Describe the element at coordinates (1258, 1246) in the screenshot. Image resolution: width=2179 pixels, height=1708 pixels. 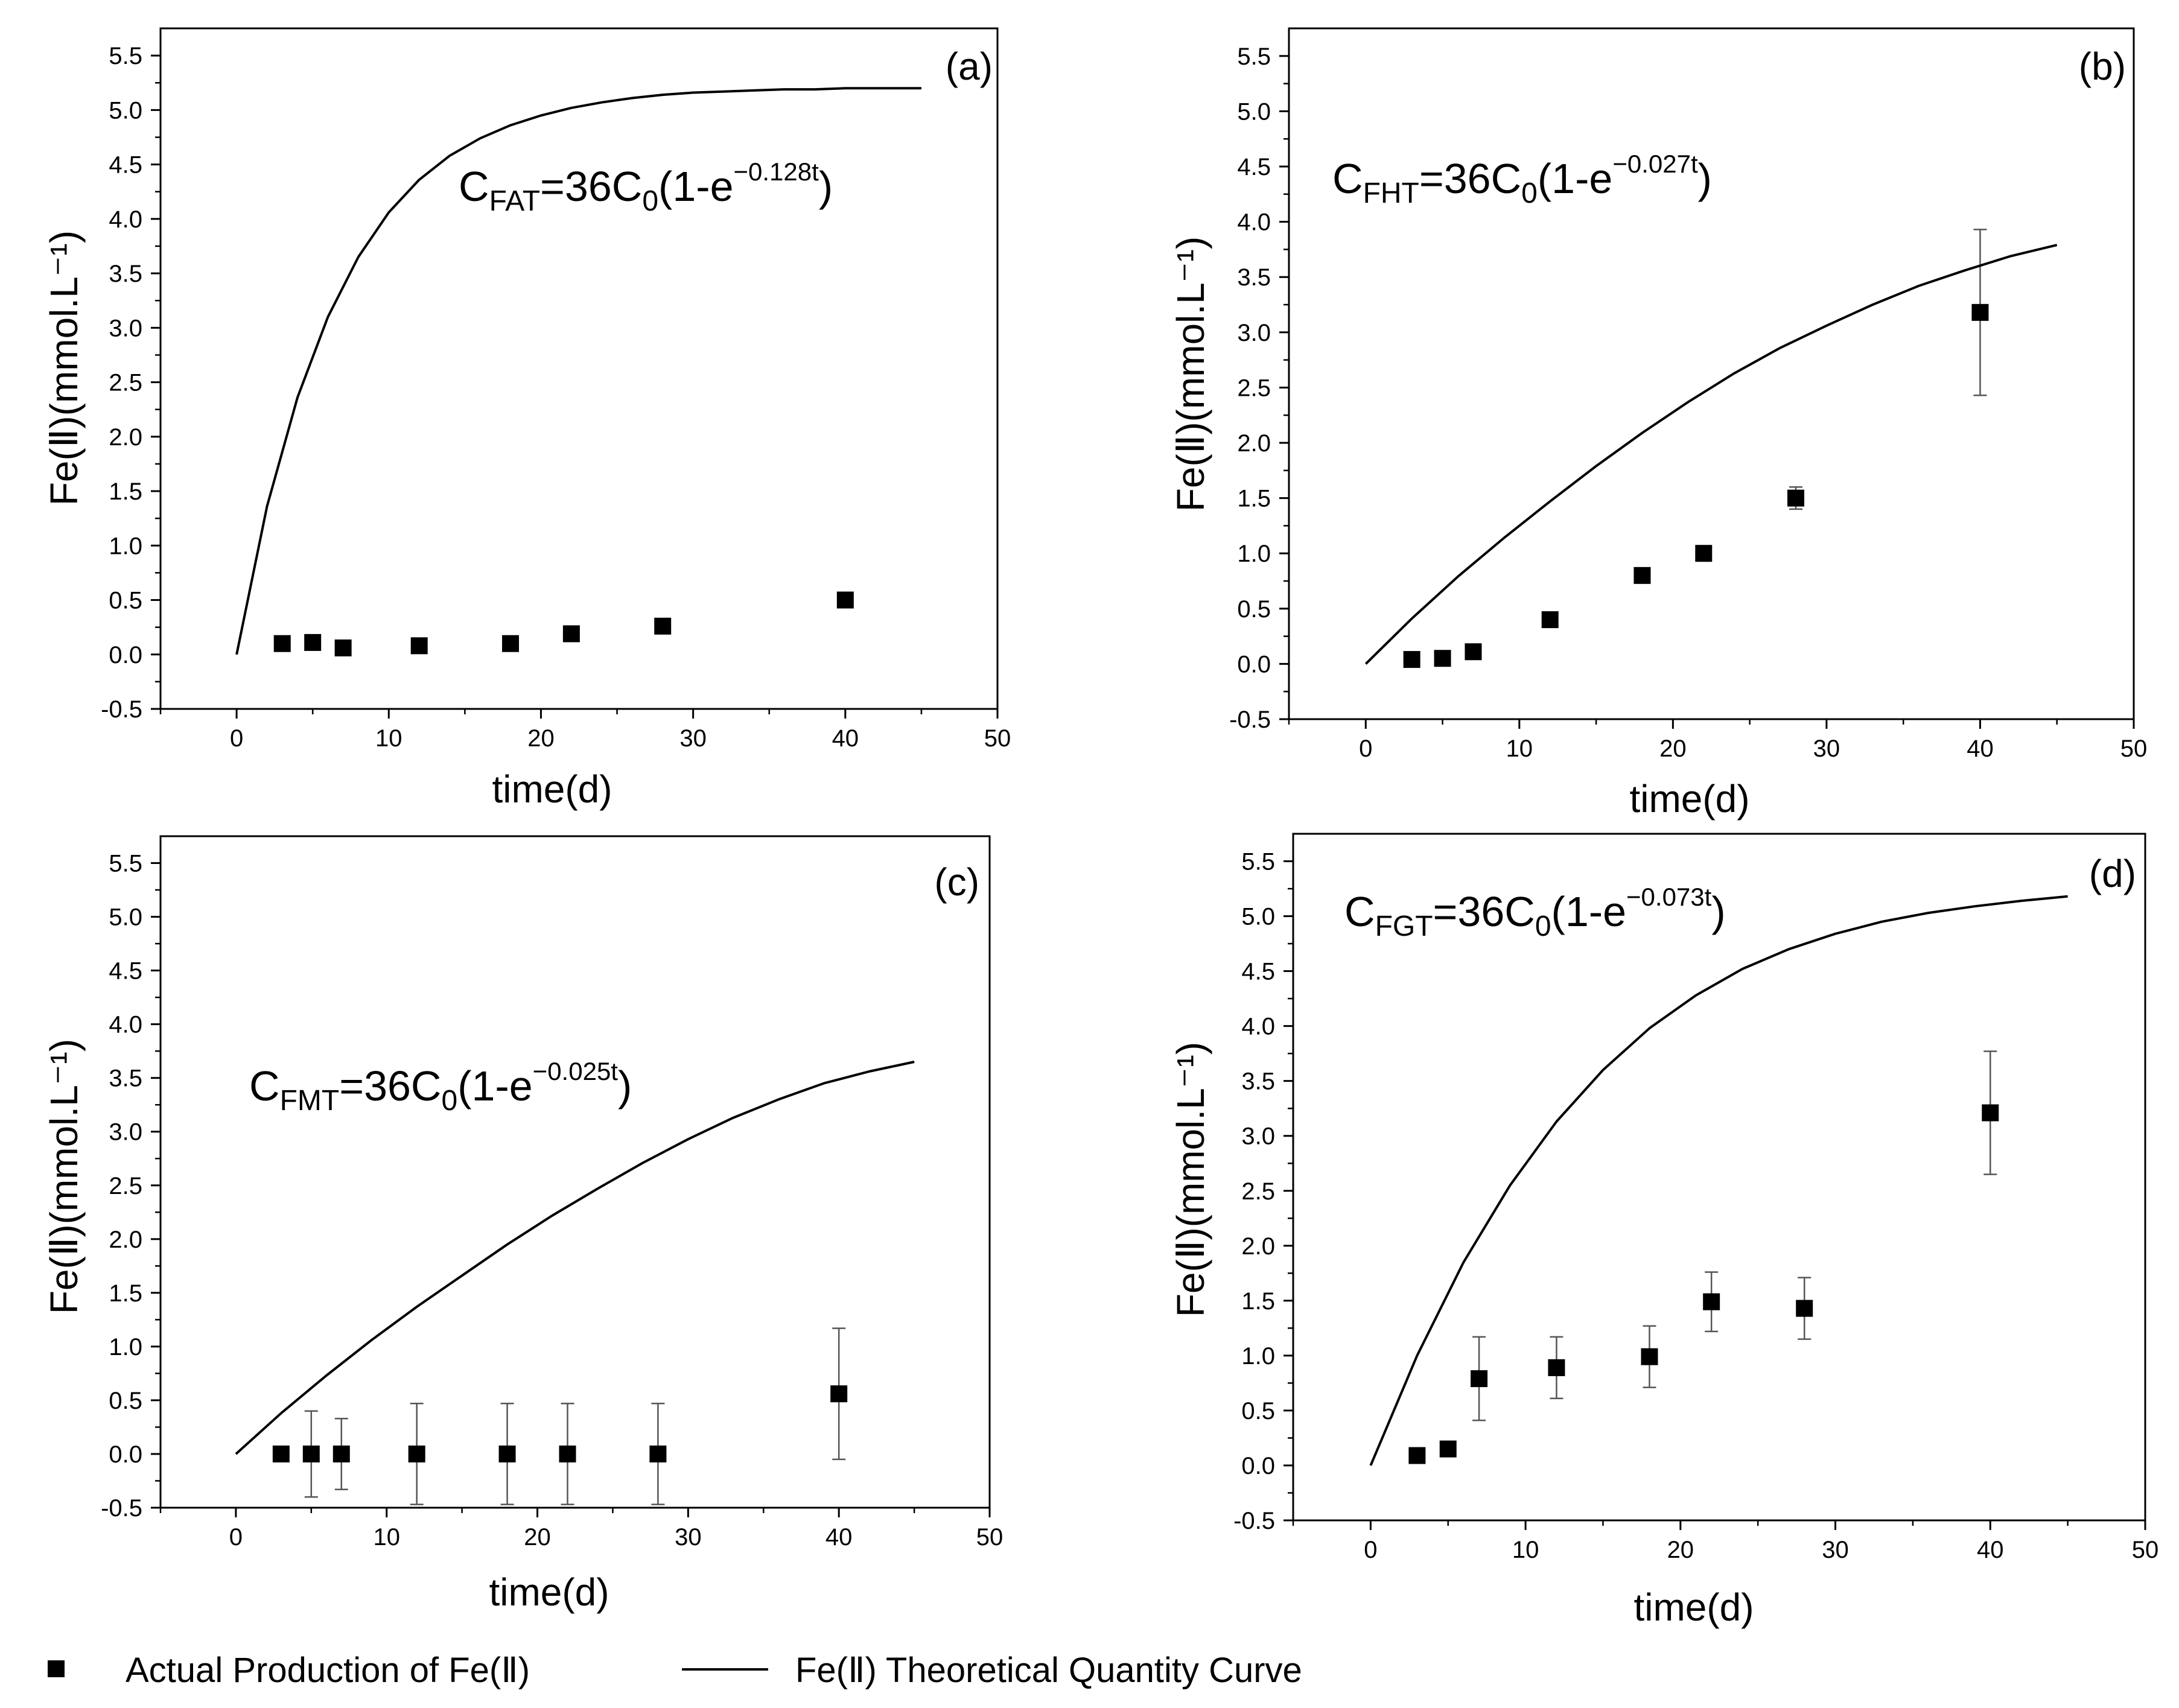
I see `panel-d-y-tick-label: 2.0` at that location.